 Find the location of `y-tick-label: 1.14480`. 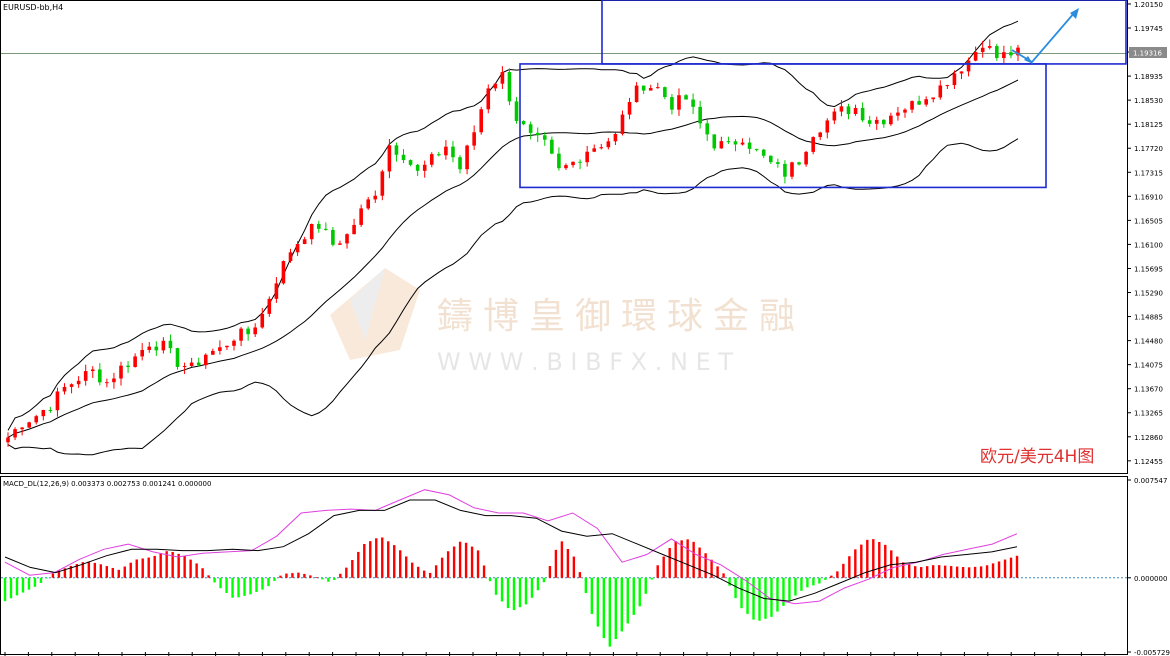

y-tick-label: 1.14480 is located at coordinates (1148, 342).